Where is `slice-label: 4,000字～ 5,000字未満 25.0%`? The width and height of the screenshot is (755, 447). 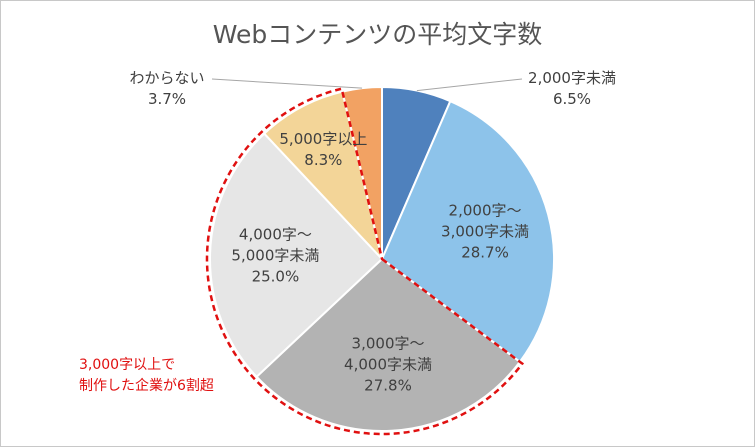 slice-label: 4,000字～ 5,000字未満 25.0% is located at coordinates (275, 255).